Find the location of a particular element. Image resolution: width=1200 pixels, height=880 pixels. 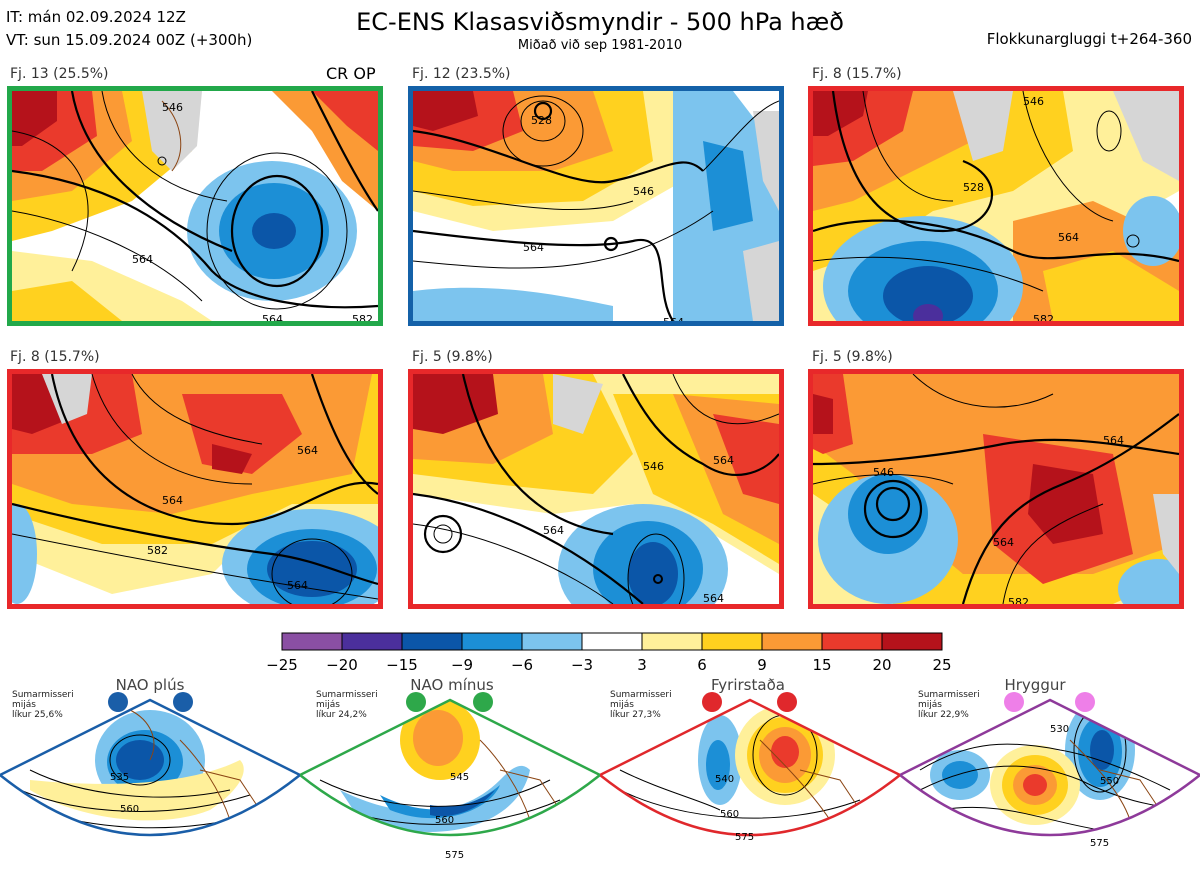

regime-title-3: Fyrirstaða is located at coordinates (748, 685).